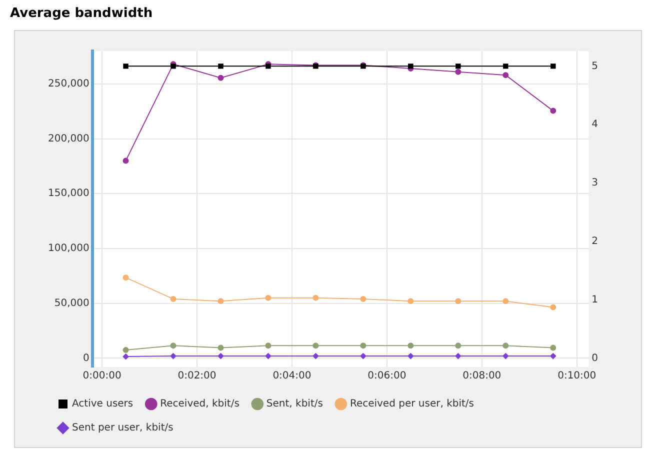 The image size is (654, 451). What do you see at coordinates (595, 300) in the screenshot?
I see `y2-tick-label: 1` at bounding box center [595, 300].